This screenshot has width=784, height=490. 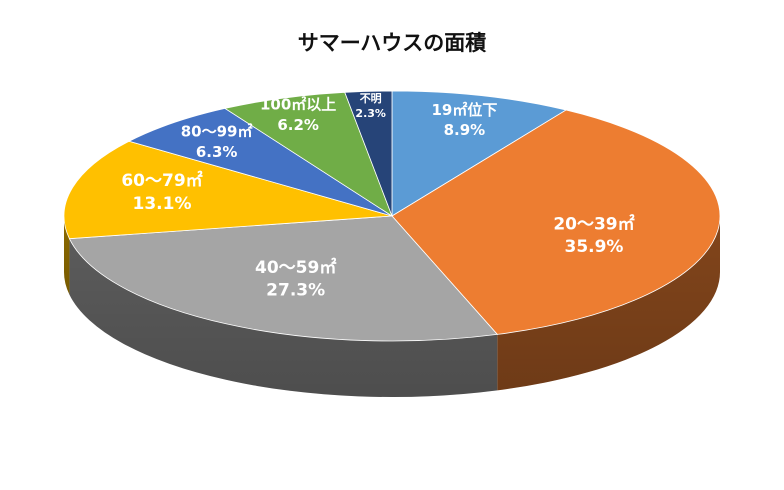 What do you see at coordinates (393, 43) in the screenshot?
I see `chart-title: サマーハウスの面積` at bounding box center [393, 43].